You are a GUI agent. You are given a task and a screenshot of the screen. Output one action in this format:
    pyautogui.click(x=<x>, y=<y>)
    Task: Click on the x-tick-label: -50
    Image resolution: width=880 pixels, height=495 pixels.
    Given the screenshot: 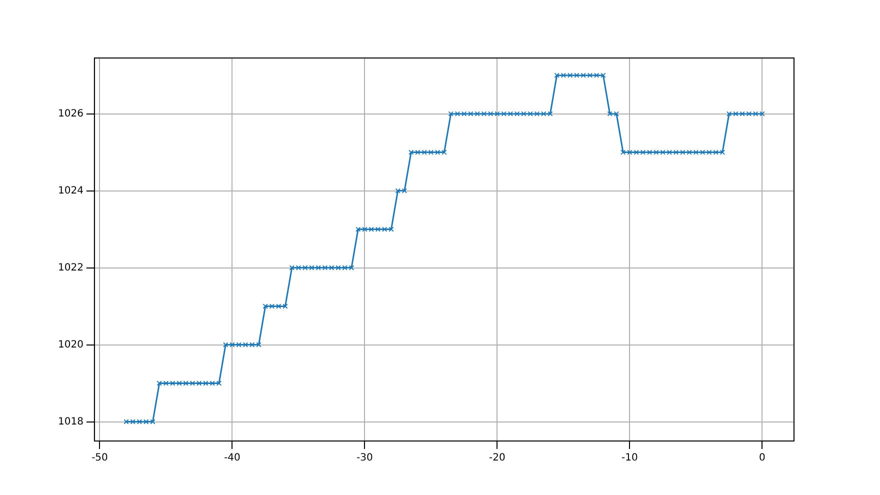 What is the action you would take?
    pyautogui.click(x=100, y=458)
    